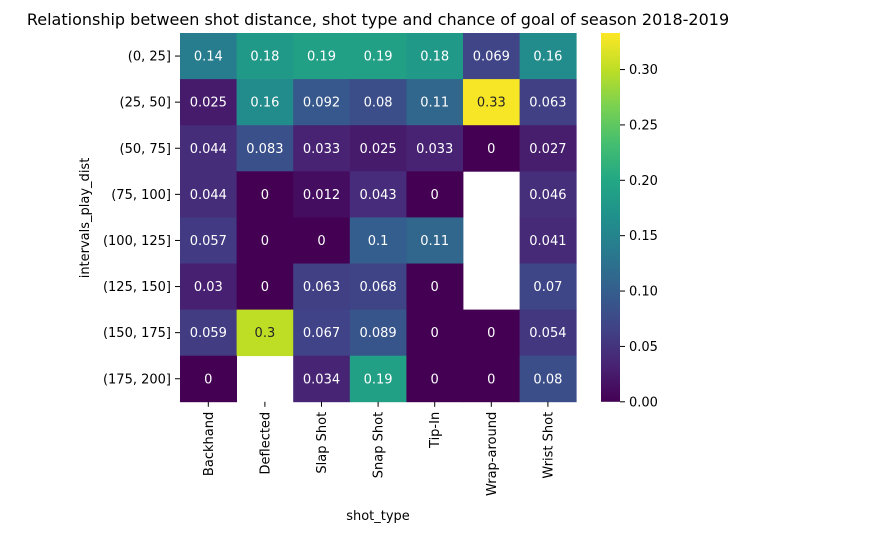 This screenshot has width=883, height=540. What do you see at coordinates (547, 241) in the screenshot?
I see `cell-value-label: 0.041` at bounding box center [547, 241].